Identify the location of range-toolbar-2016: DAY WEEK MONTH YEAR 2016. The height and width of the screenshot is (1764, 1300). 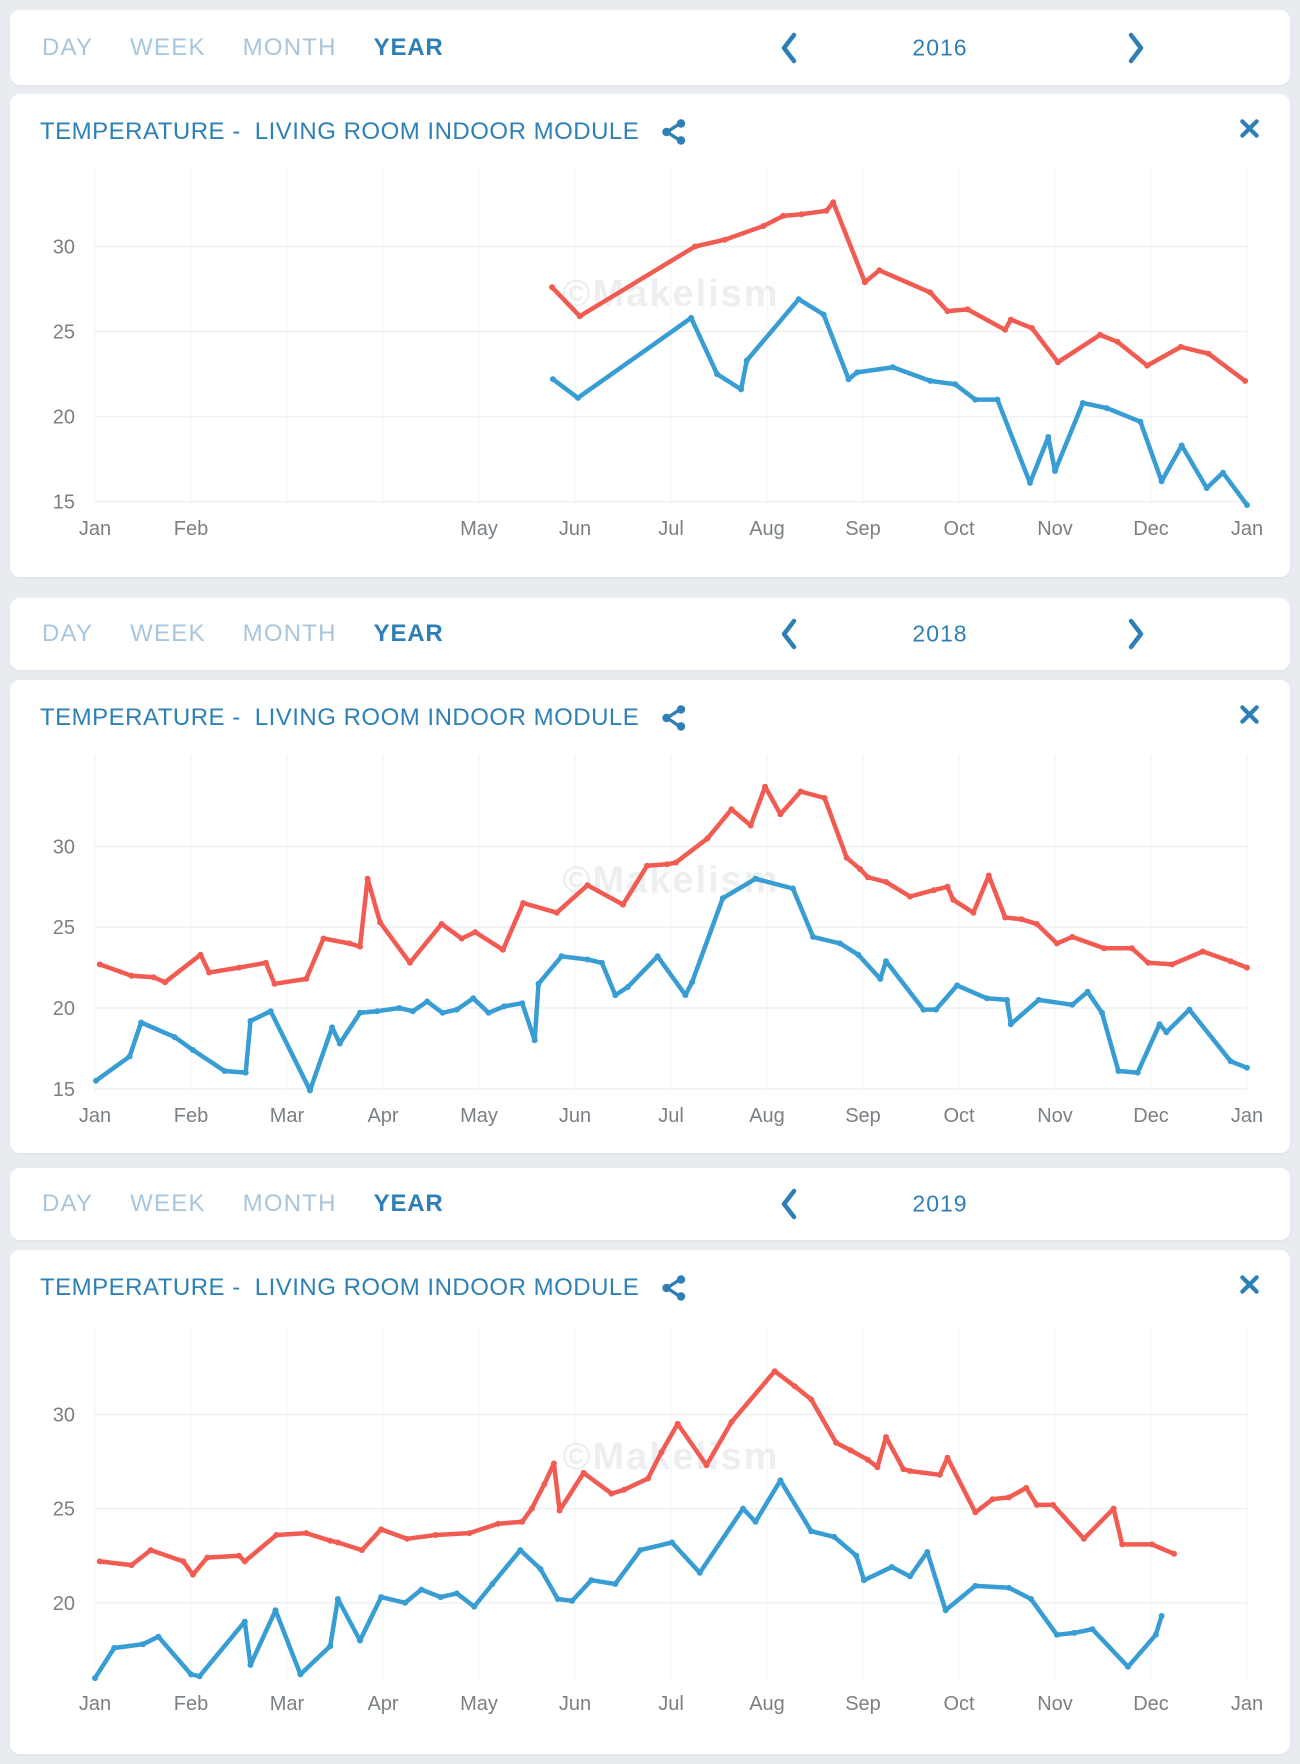
(650, 47).